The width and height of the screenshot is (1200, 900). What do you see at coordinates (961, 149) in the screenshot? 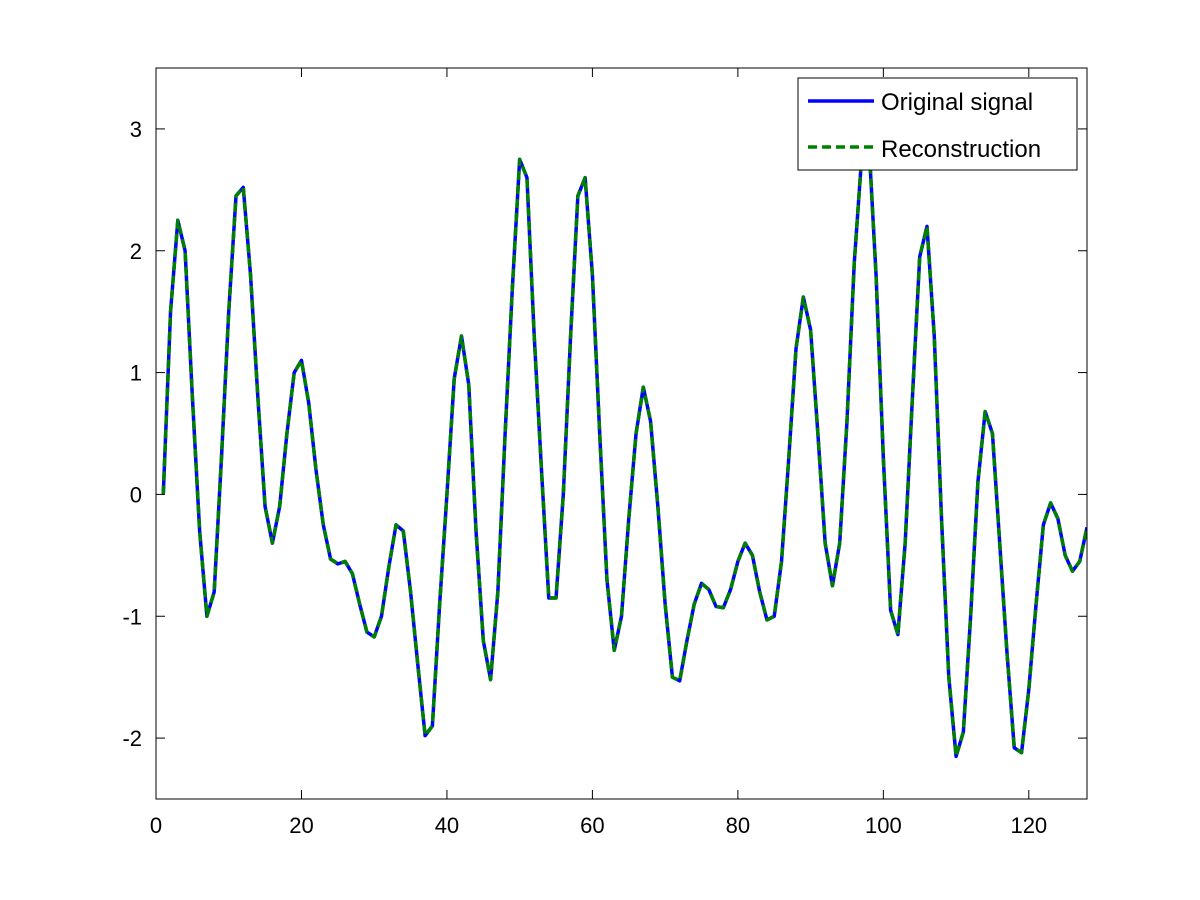
I see `legend-label-reconstruction: Reconstruction` at bounding box center [961, 149].